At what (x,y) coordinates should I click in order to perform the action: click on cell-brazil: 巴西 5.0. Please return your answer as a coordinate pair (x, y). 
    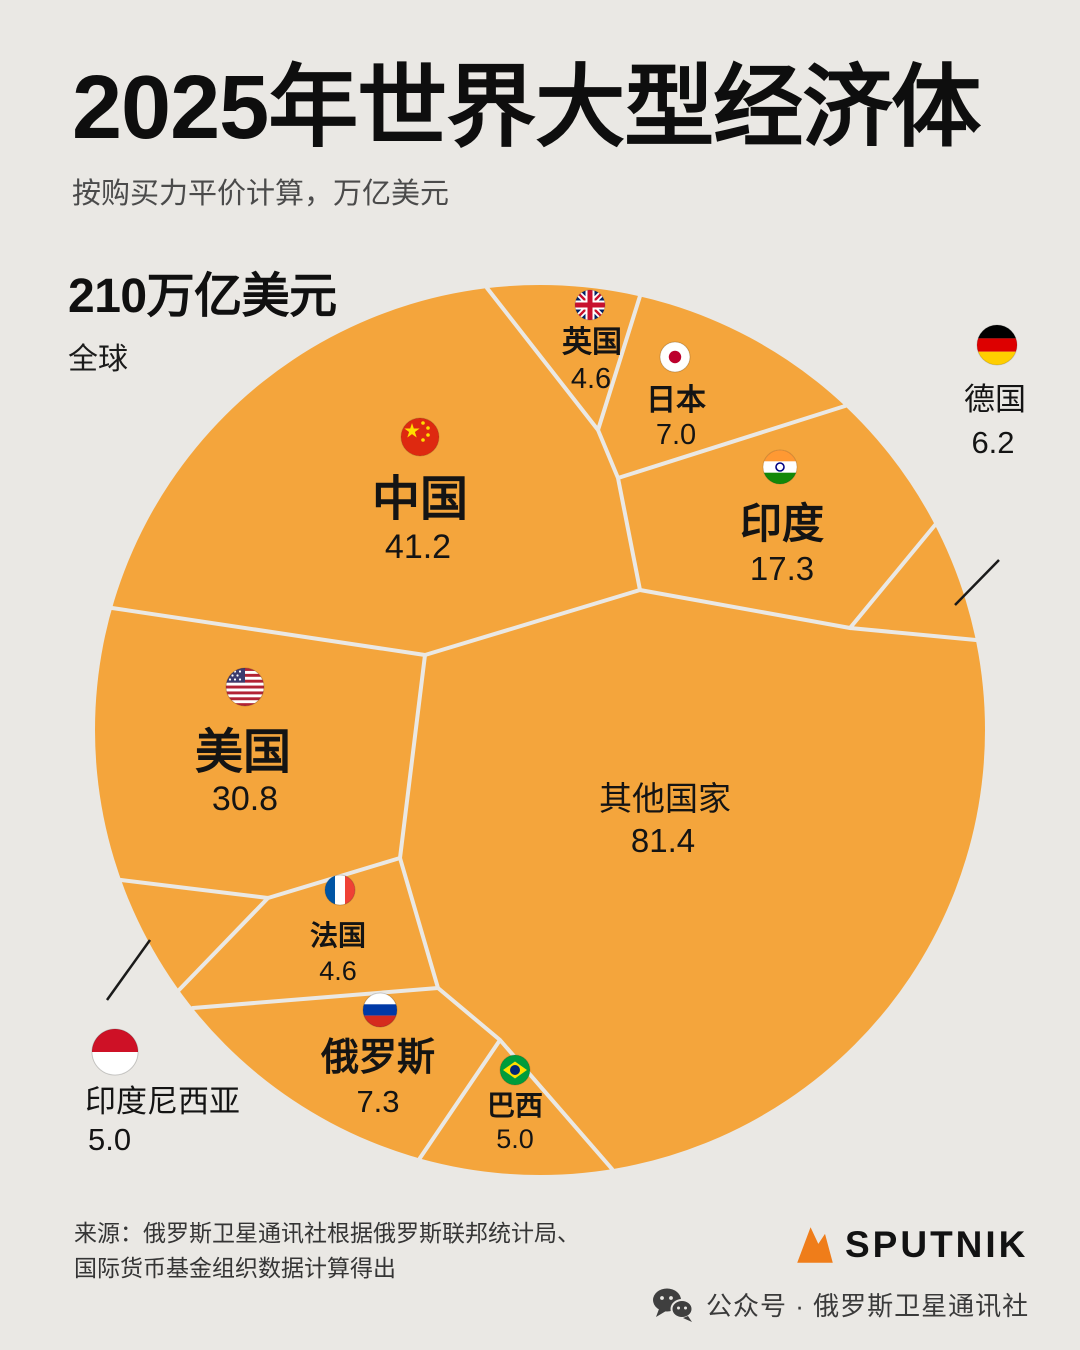
    Looking at the image, I should click on (515, 1104).